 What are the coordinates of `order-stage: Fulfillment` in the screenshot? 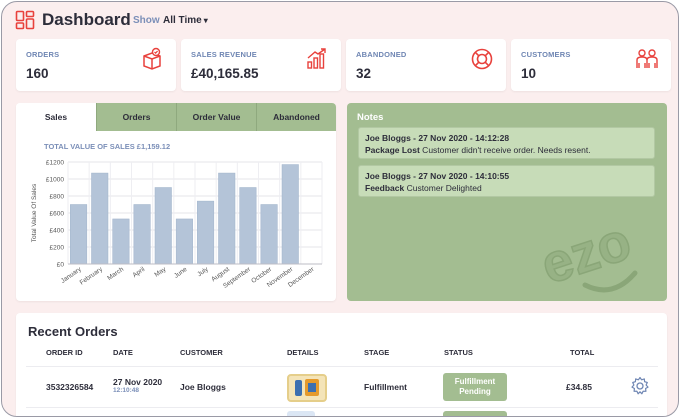 It's located at (385, 387).